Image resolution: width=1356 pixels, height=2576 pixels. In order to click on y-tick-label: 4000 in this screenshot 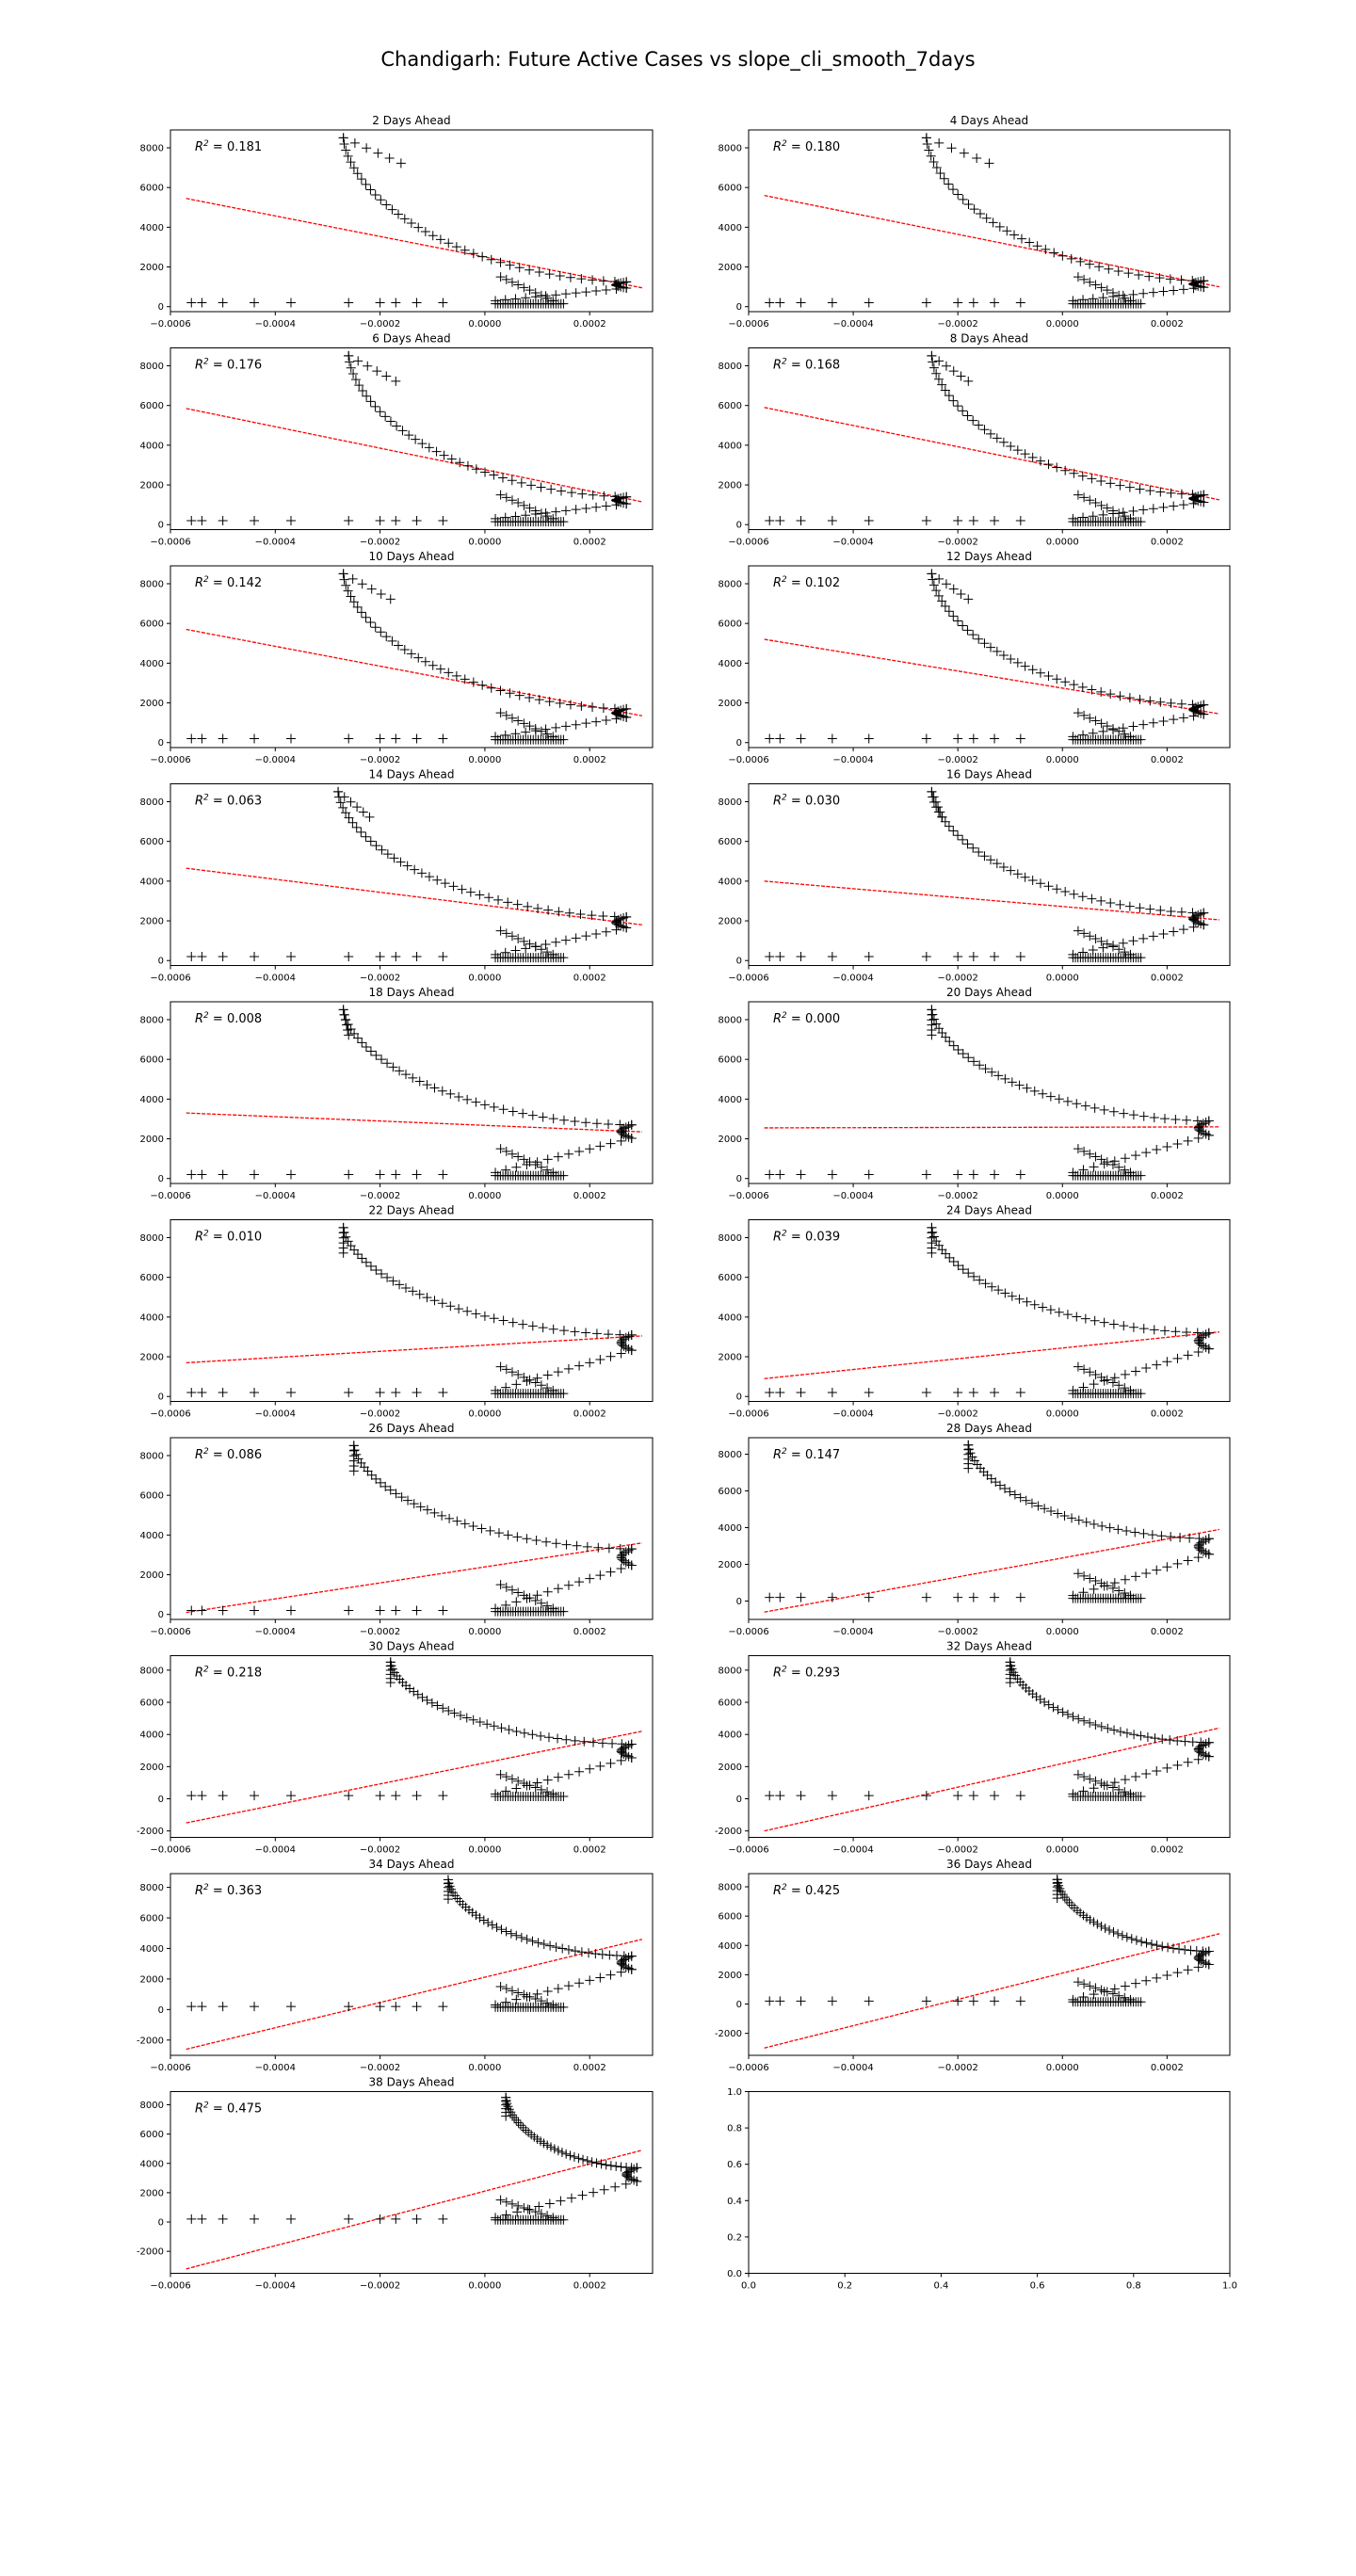, I will do `click(152, 1736)`.